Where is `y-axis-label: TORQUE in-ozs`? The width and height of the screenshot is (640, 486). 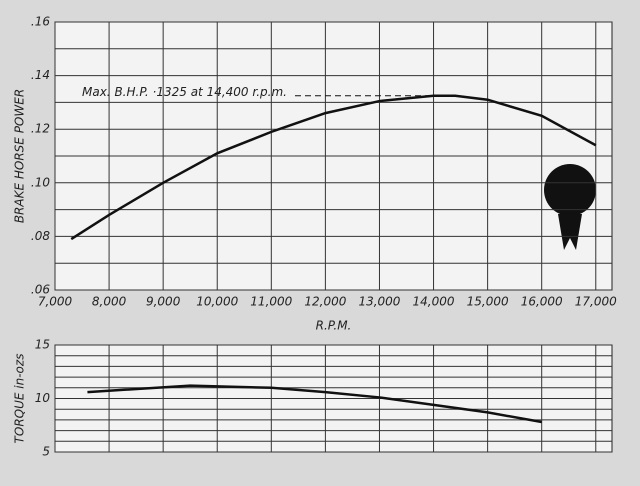 y-axis-label: TORQUE in-ozs is located at coordinates (20, 399).